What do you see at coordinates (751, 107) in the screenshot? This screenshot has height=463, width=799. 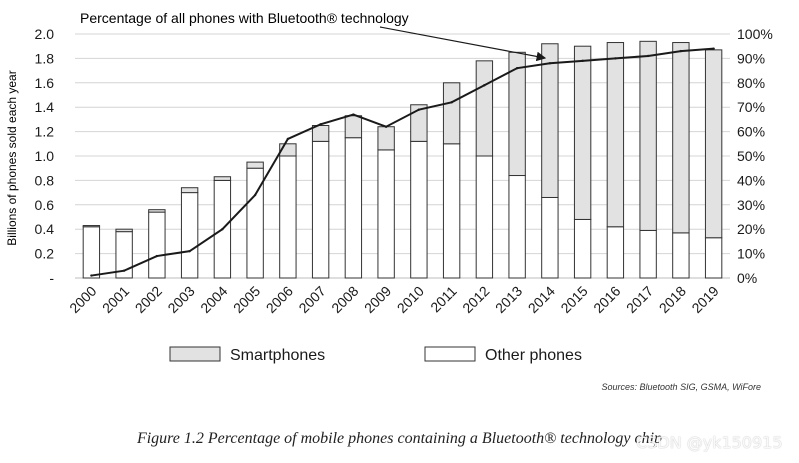 I see `y2-tick-label: 70%` at bounding box center [751, 107].